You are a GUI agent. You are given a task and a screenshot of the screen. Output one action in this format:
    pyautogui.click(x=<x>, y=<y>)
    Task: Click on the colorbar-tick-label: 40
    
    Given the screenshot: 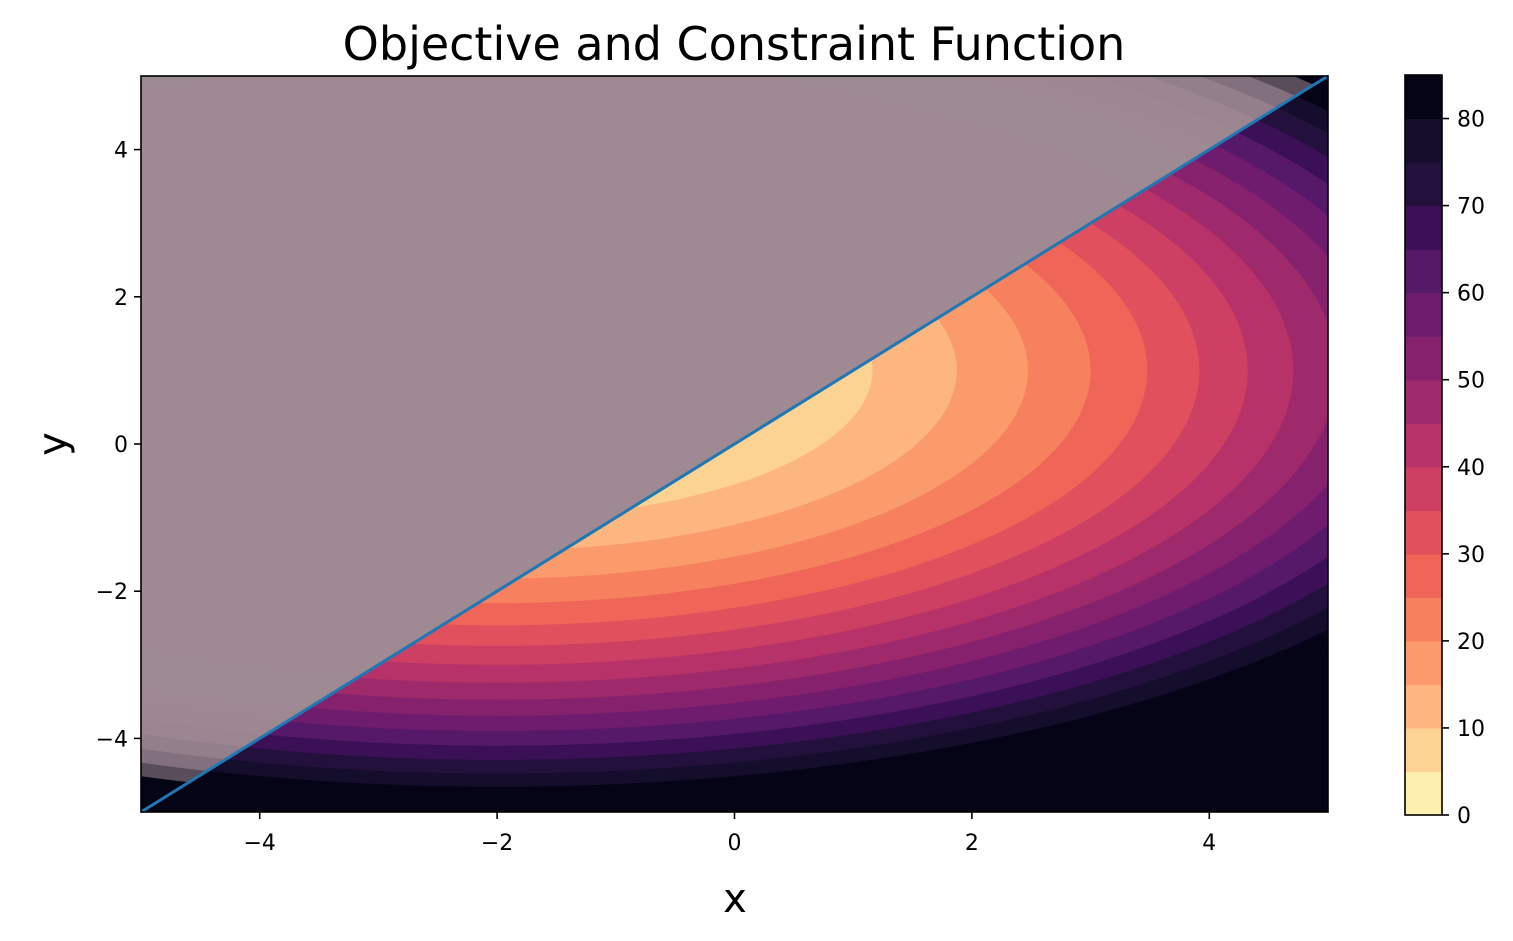 What is the action you would take?
    pyautogui.click(x=1471, y=468)
    